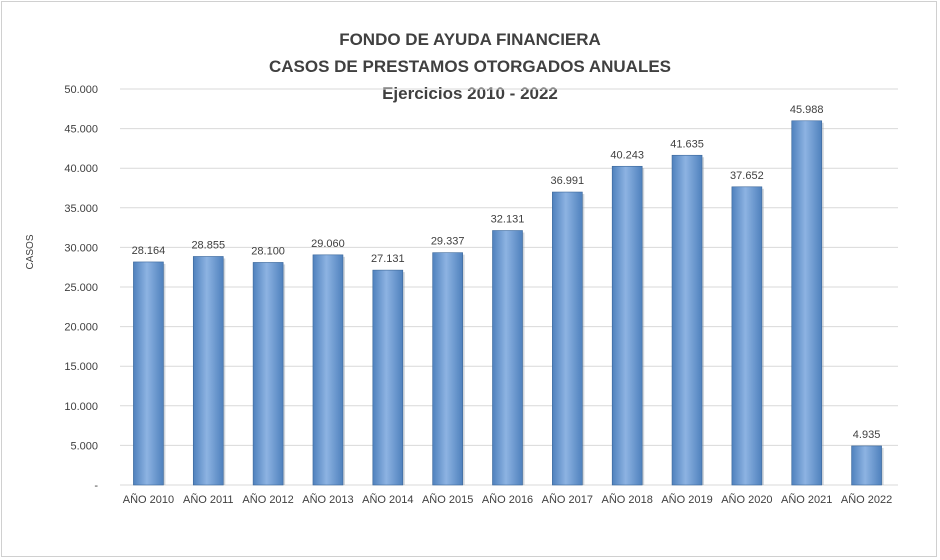 The width and height of the screenshot is (940, 560). I want to click on data-label: 36.991, so click(568, 181).